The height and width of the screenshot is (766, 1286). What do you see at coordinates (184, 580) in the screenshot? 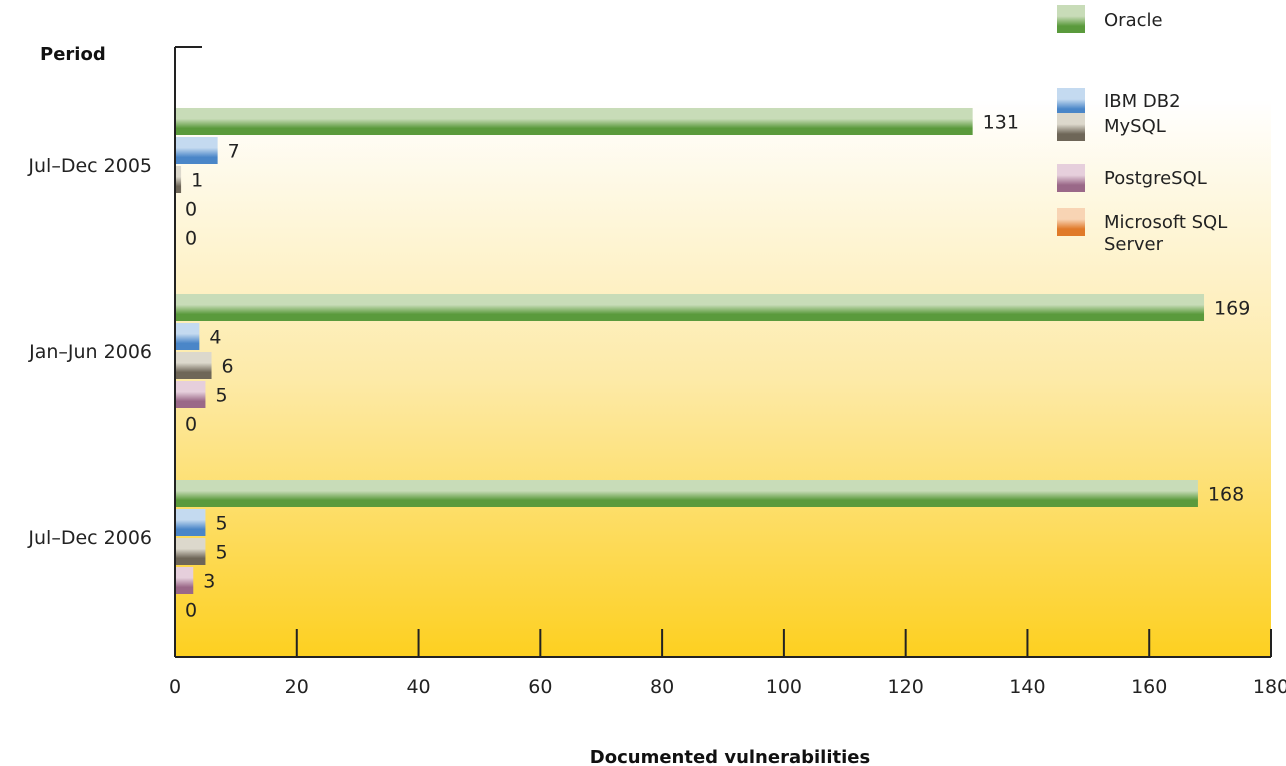
I see `bar-postgresql-jul-dec-2006` at bounding box center [184, 580].